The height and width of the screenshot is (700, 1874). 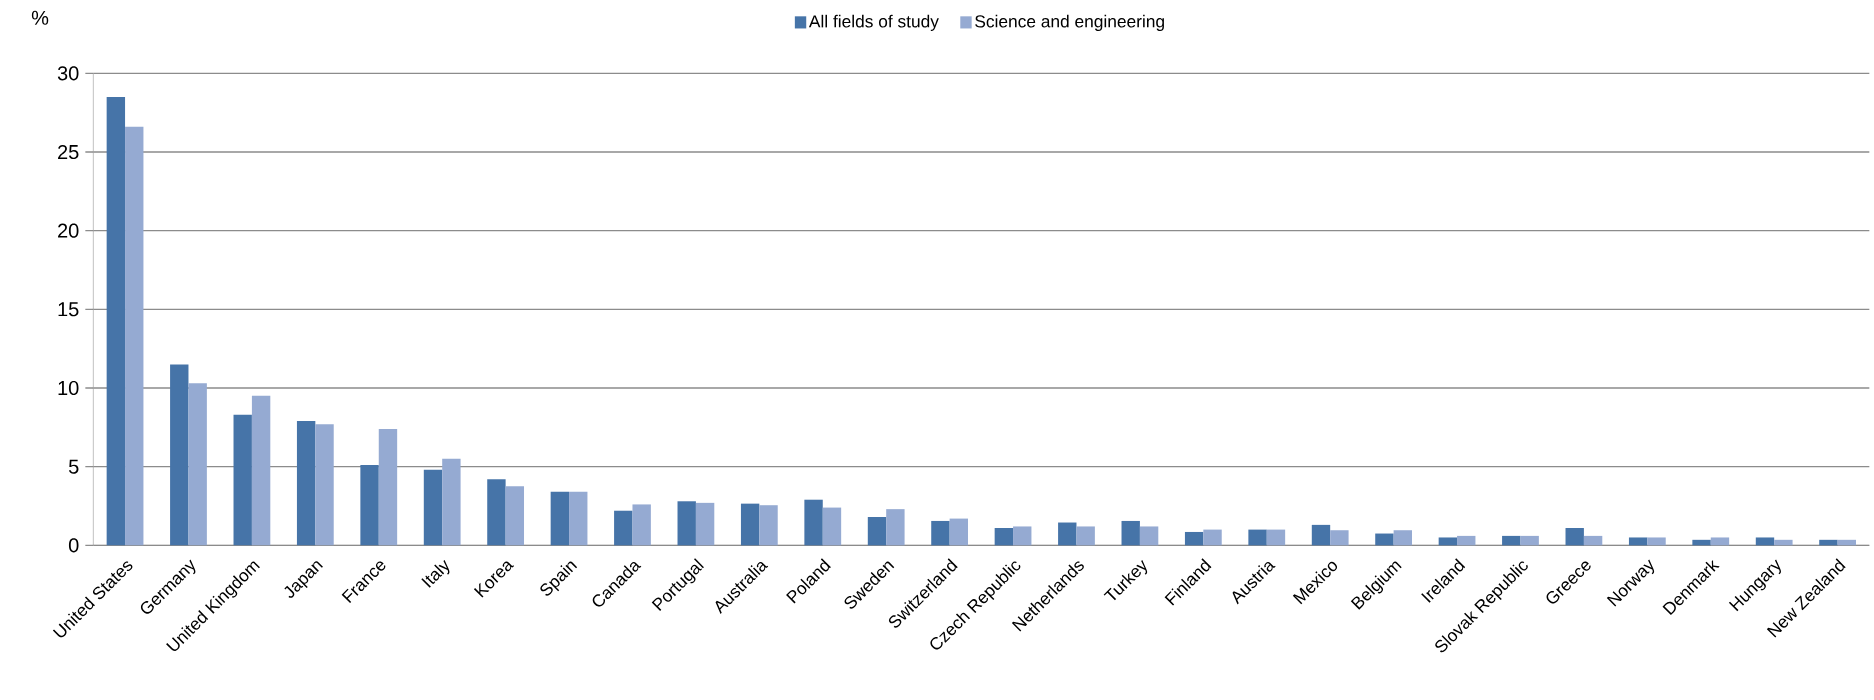 What do you see at coordinates (1069, 22) in the screenshot?
I see `legend-label: Science and engineering` at bounding box center [1069, 22].